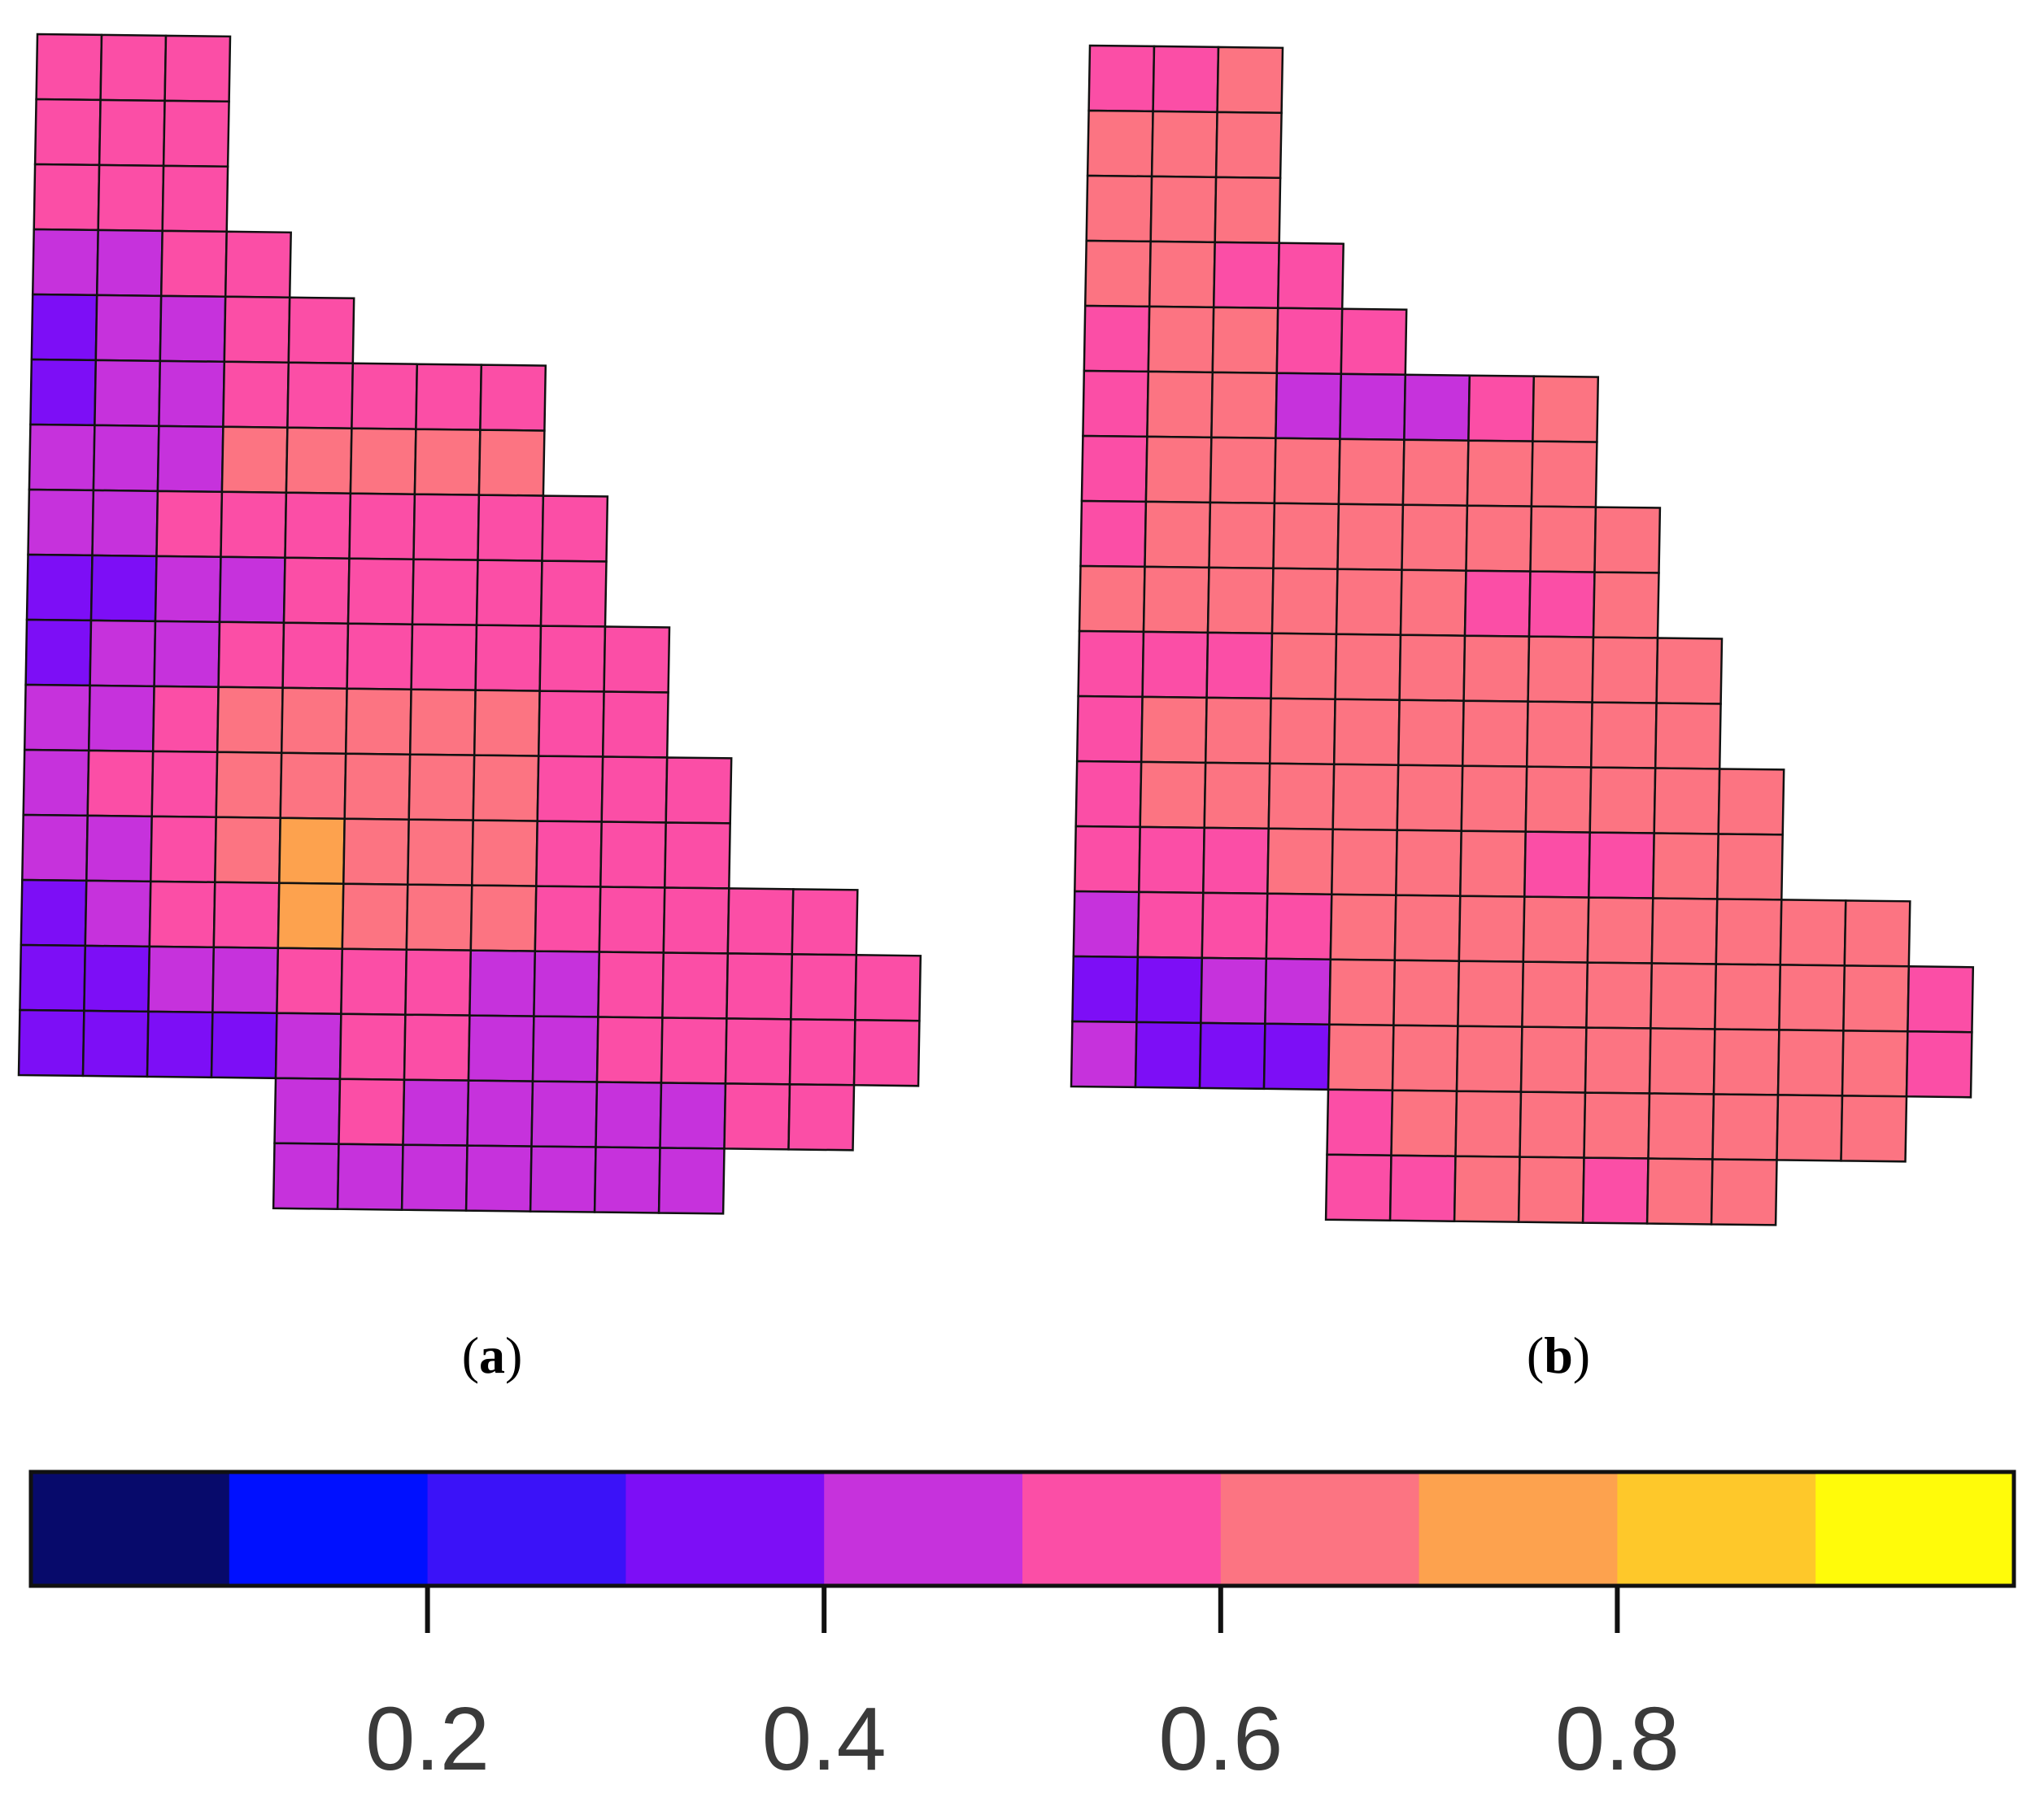 This screenshot has width=2044, height=1807. Describe the element at coordinates (1022, 1551) in the screenshot. I see `colorbar` at that location.